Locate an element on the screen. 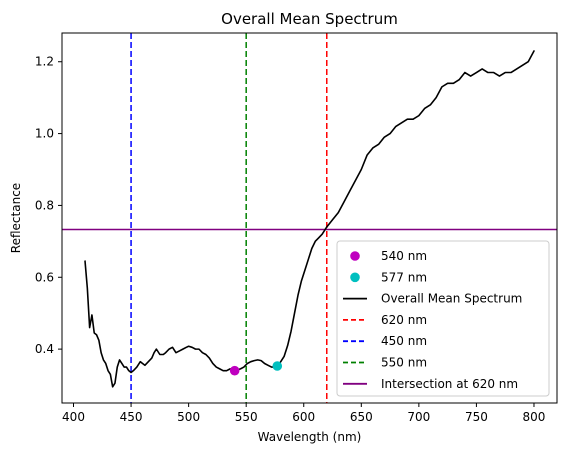 The image size is (567, 455). markers-layer is located at coordinates (256, 368).